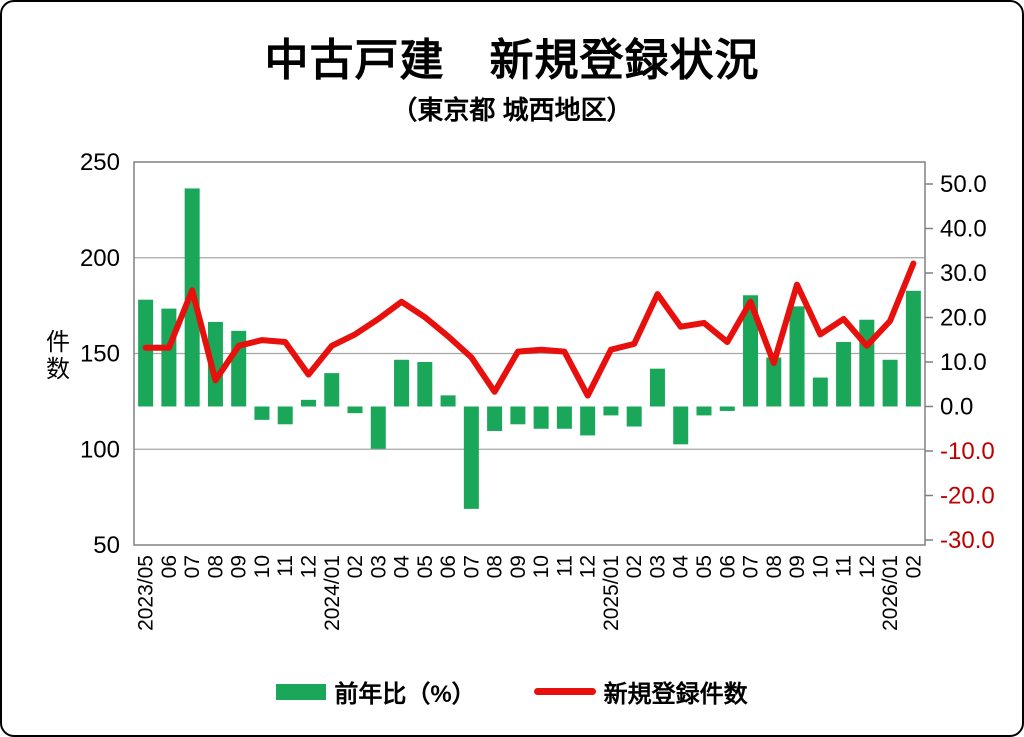 Image resolution: width=1024 pixels, height=737 pixels. I want to click on svg-text: 200, so click(100, 258).